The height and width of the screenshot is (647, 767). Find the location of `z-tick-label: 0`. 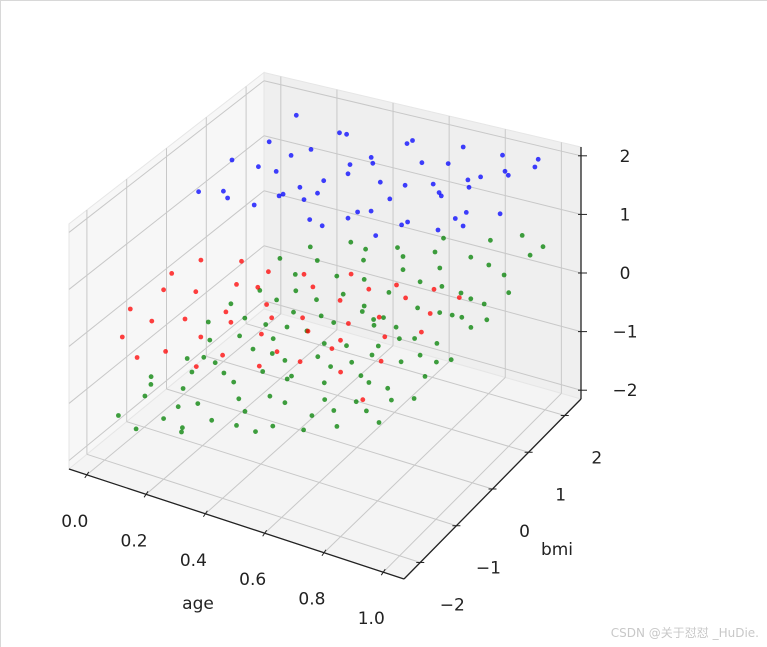

z-tick-label: 0 is located at coordinates (625, 274).